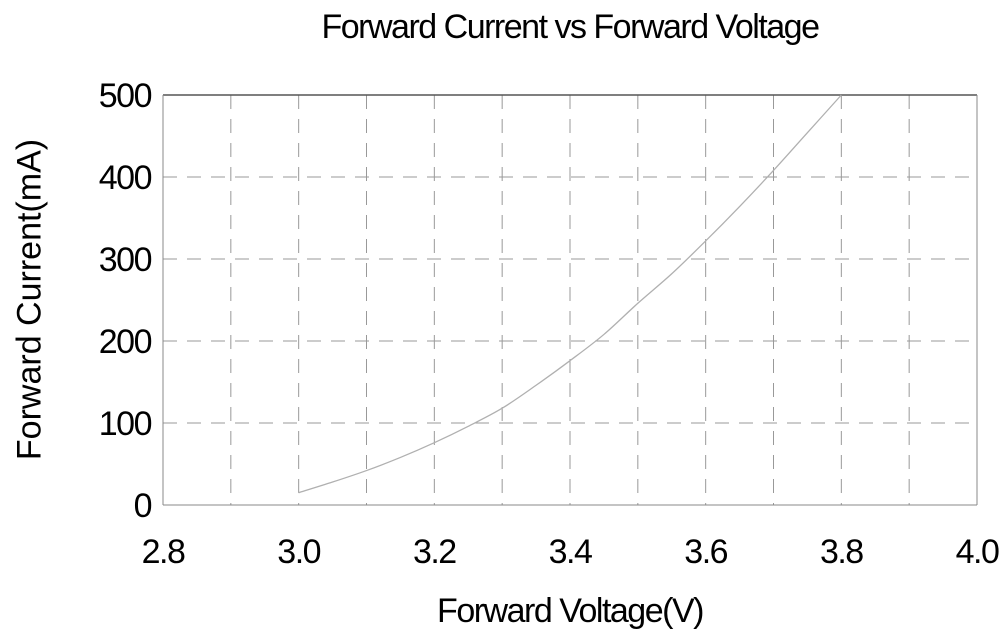 This screenshot has height=640, width=1005. Describe the element at coordinates (570, 27) in the screenshot. I see `chart-title: Forward Current vs Forward Voltage` at that location.